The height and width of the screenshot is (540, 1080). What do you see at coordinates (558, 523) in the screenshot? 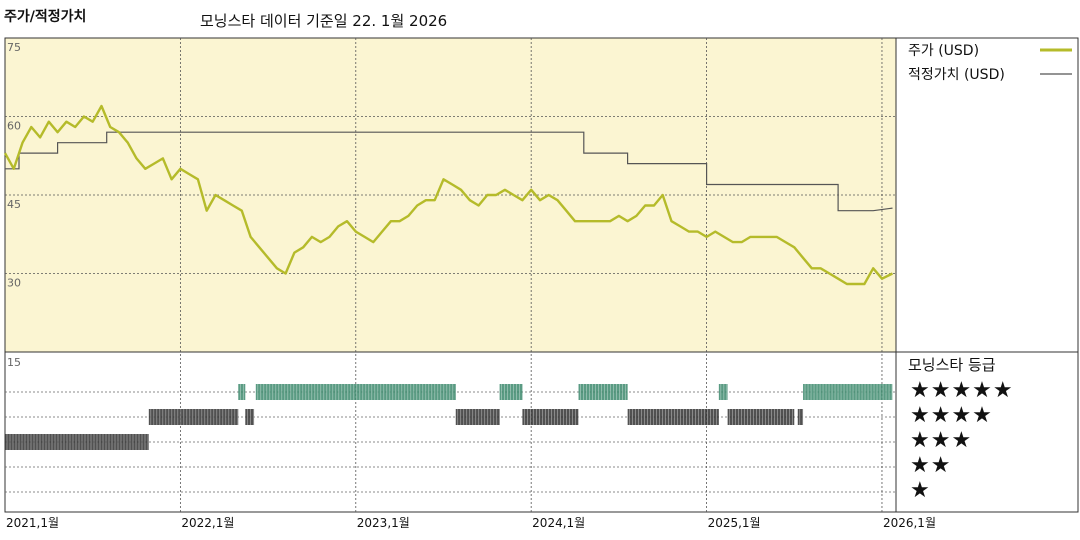
I see `x-tick-label: 2024,1월` at bounding box center [558, 523].